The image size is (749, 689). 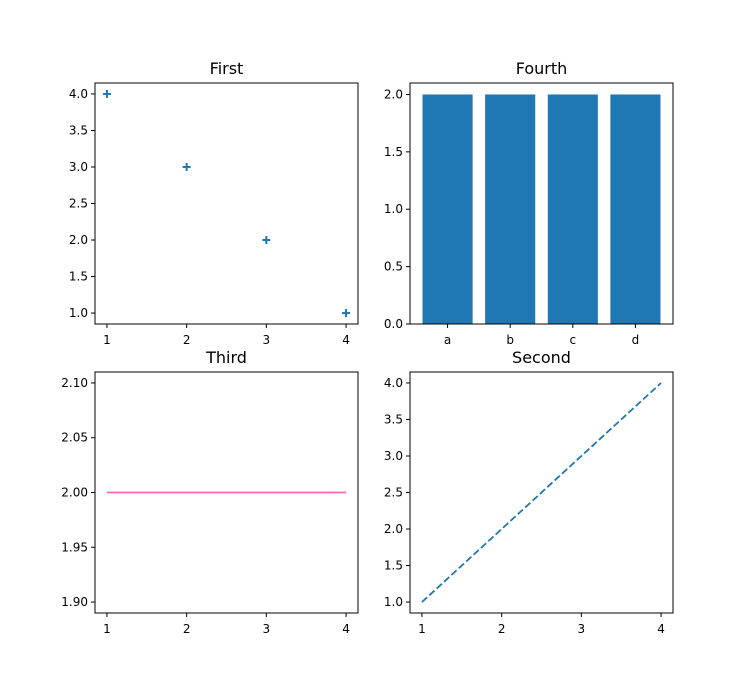 I want to click on bar-b, so click(x=510, y=209).